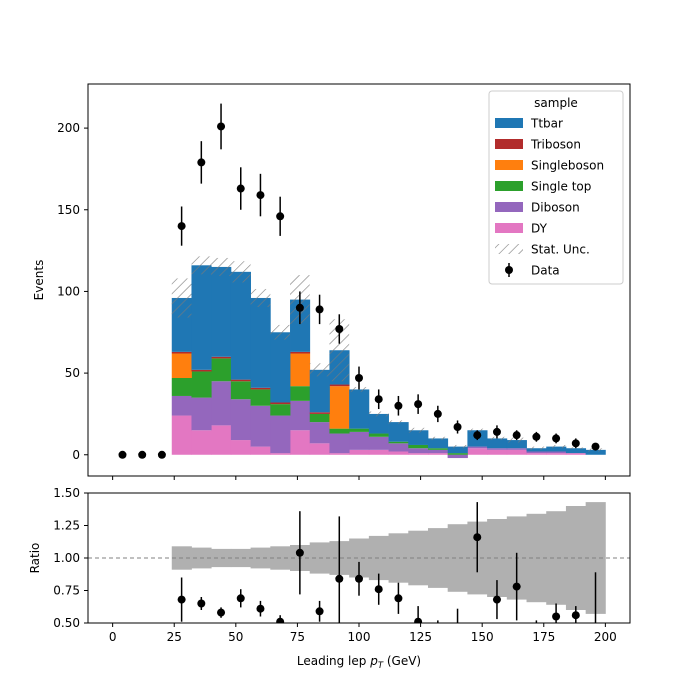  Describe the element at coordinates (509, 165) in the screenshot. I see `legend-swatch-singleboson` at that location.